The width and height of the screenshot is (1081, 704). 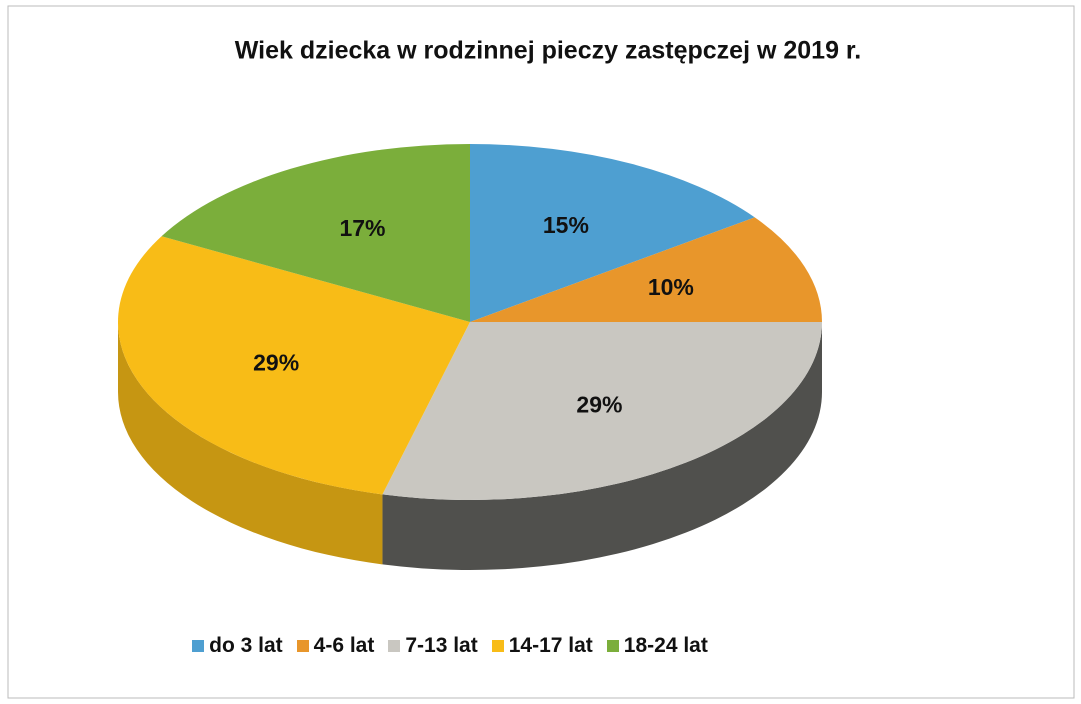 I want to click on legend-item: 14-17 lat, so click(x=542, y=646).